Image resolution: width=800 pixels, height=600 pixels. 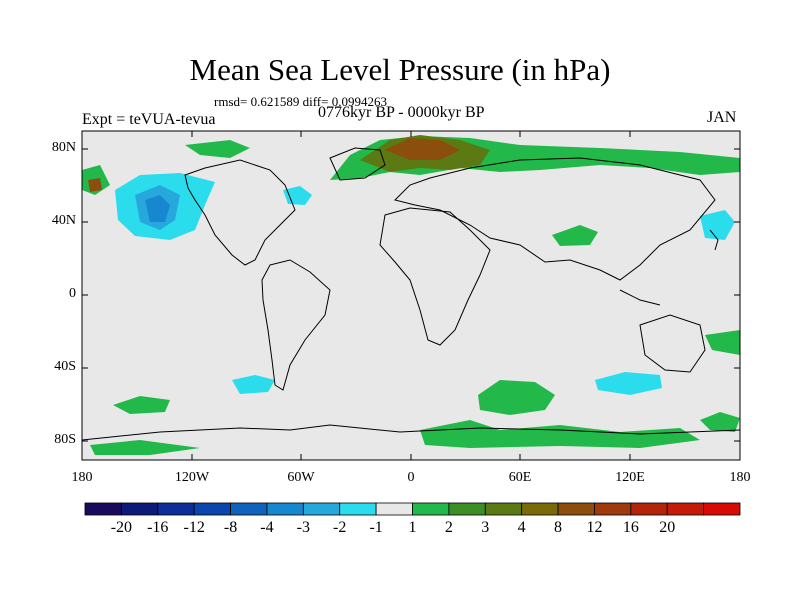 What do you see at coordinates (555, 219) in the screenshot?
I see `eurasia-coast` at bounding box center [555, 219].